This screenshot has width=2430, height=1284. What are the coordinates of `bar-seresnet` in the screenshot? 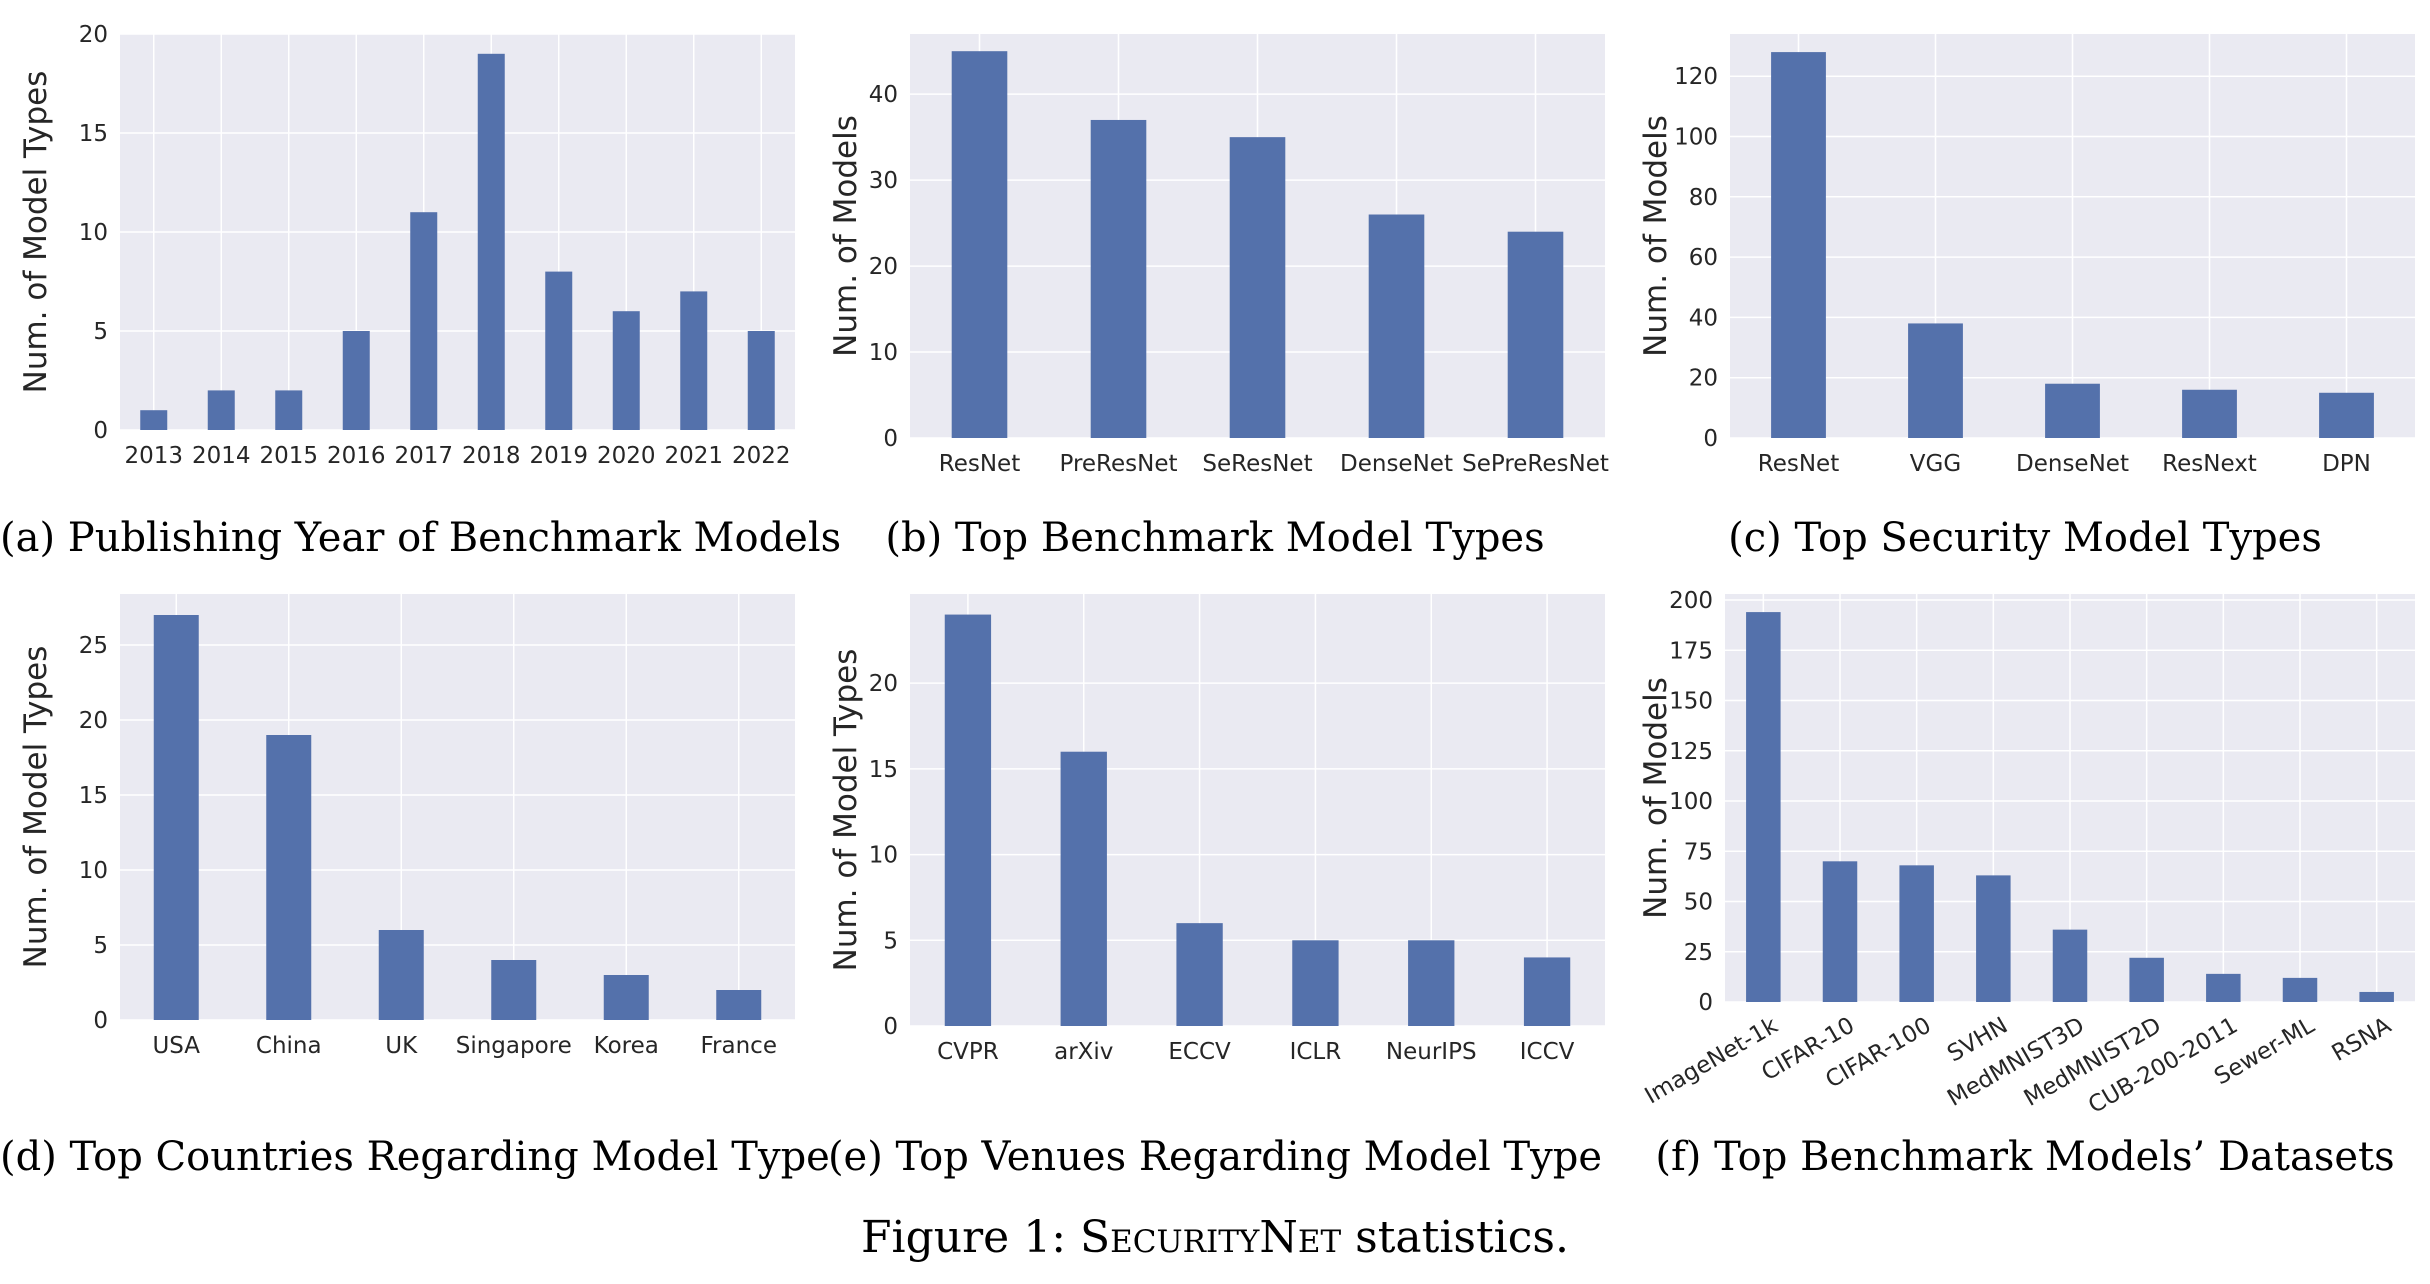 It's located at (1257, 288).